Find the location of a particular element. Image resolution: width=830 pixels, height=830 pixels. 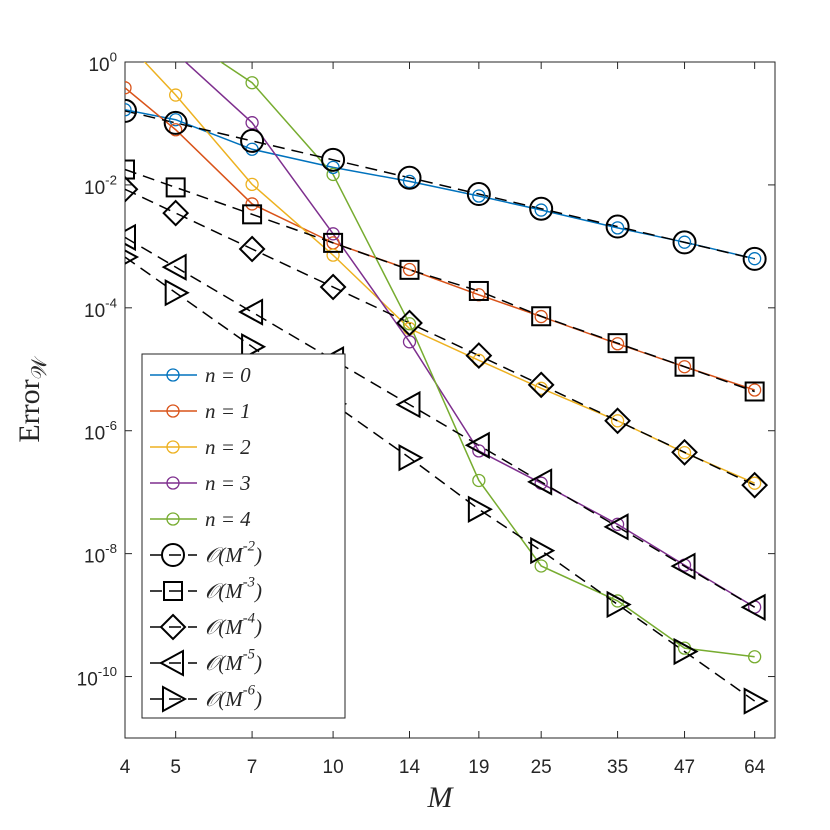

x-axis-label: M is located at coordinates (441, 797).